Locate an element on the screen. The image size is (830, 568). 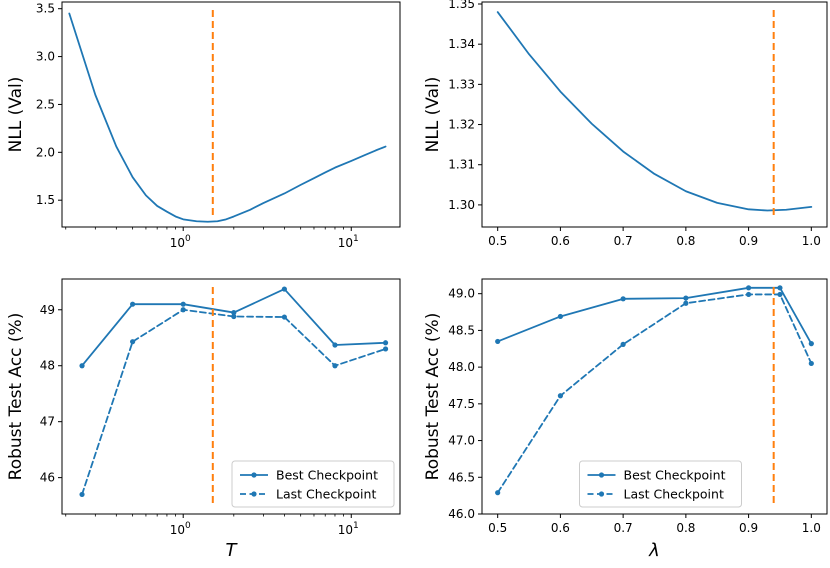
x-axis-title: T is located at coordinates (232, 550).